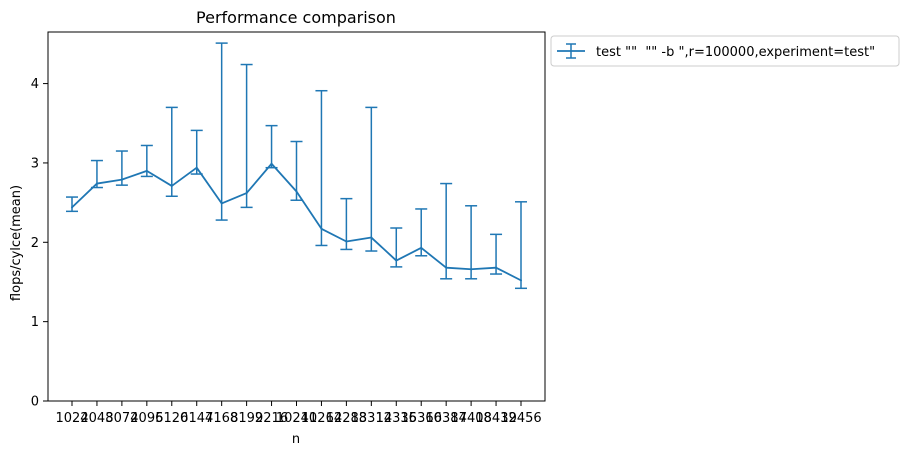 The image size is (909, 455). Describe the element at coordinates (35, 243) in the screenshot. I see `y-tick-label: 2` at that location.